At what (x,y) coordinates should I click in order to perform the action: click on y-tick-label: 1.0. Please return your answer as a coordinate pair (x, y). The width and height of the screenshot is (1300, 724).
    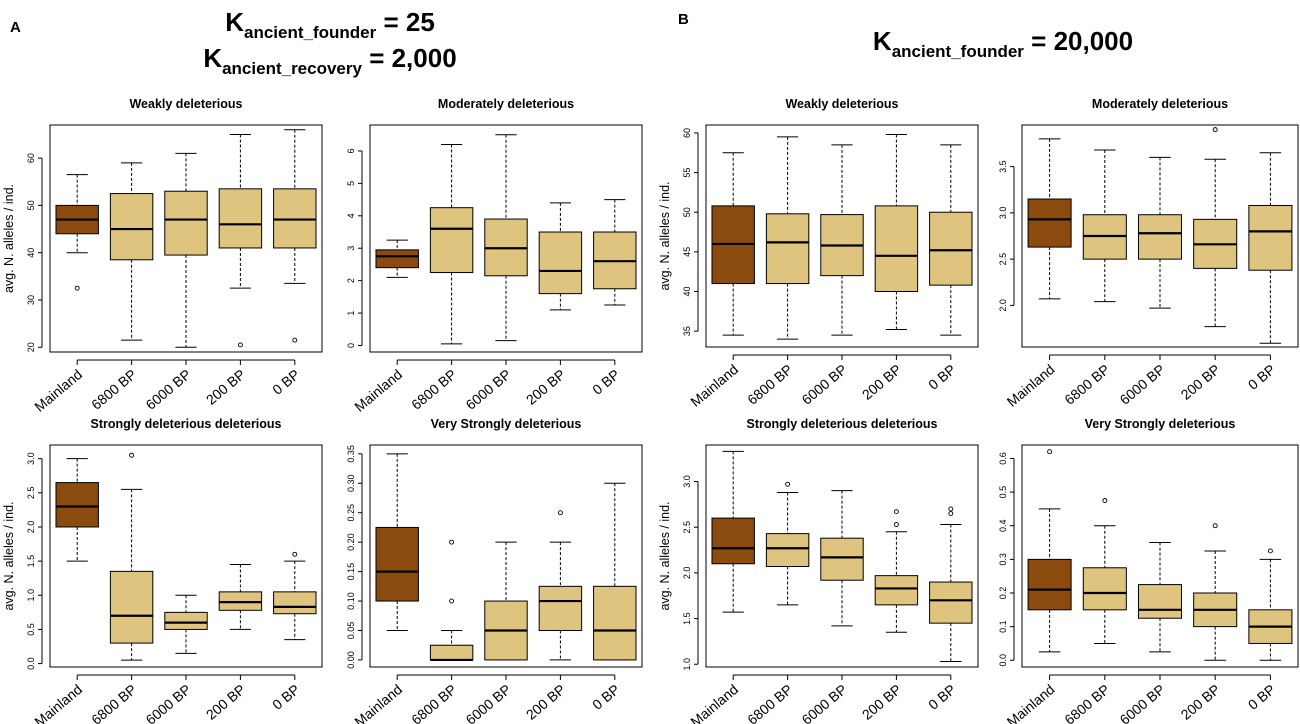
    Looking at the image, I should click on (31, 595).